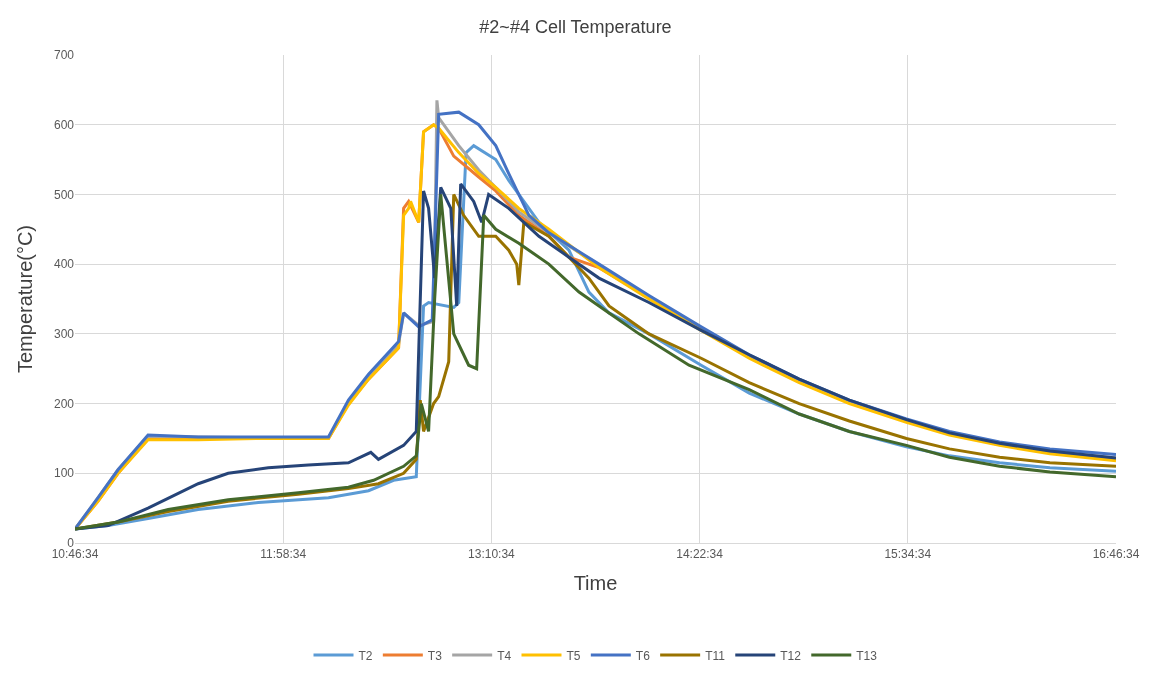  What do you see at coordinates (64, 473) in the screenshot?
I see `y-tick-label: 100` at bounding box center [64, 473].